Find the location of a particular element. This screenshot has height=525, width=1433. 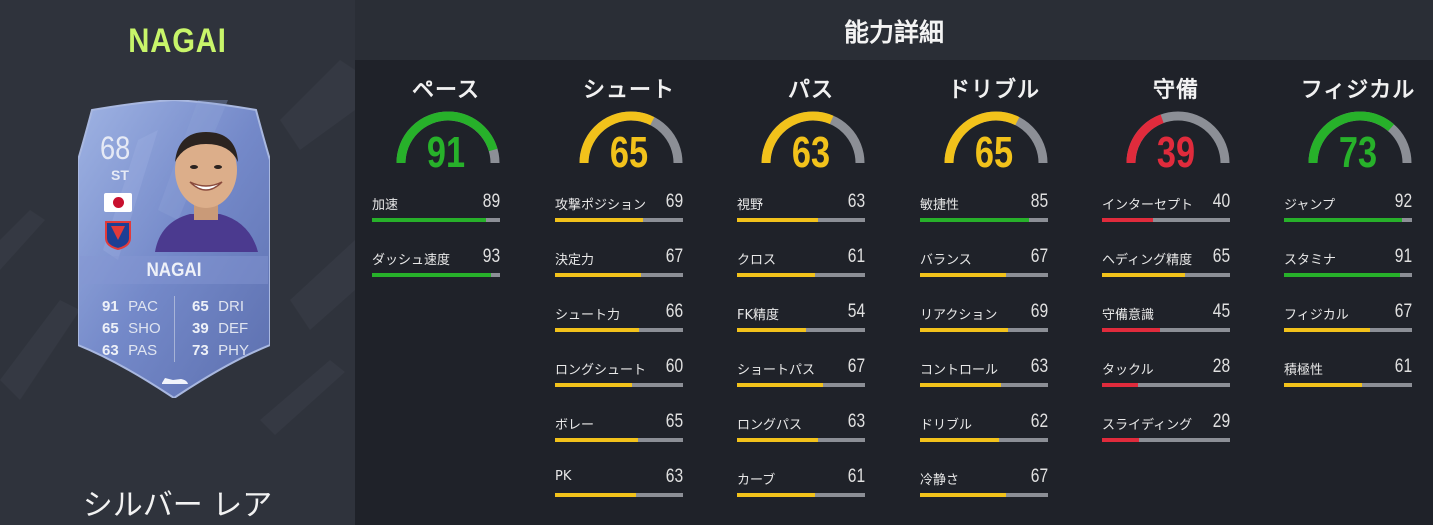

attribute-row: インターセプト 40 is located at coordinates (1166, 213).